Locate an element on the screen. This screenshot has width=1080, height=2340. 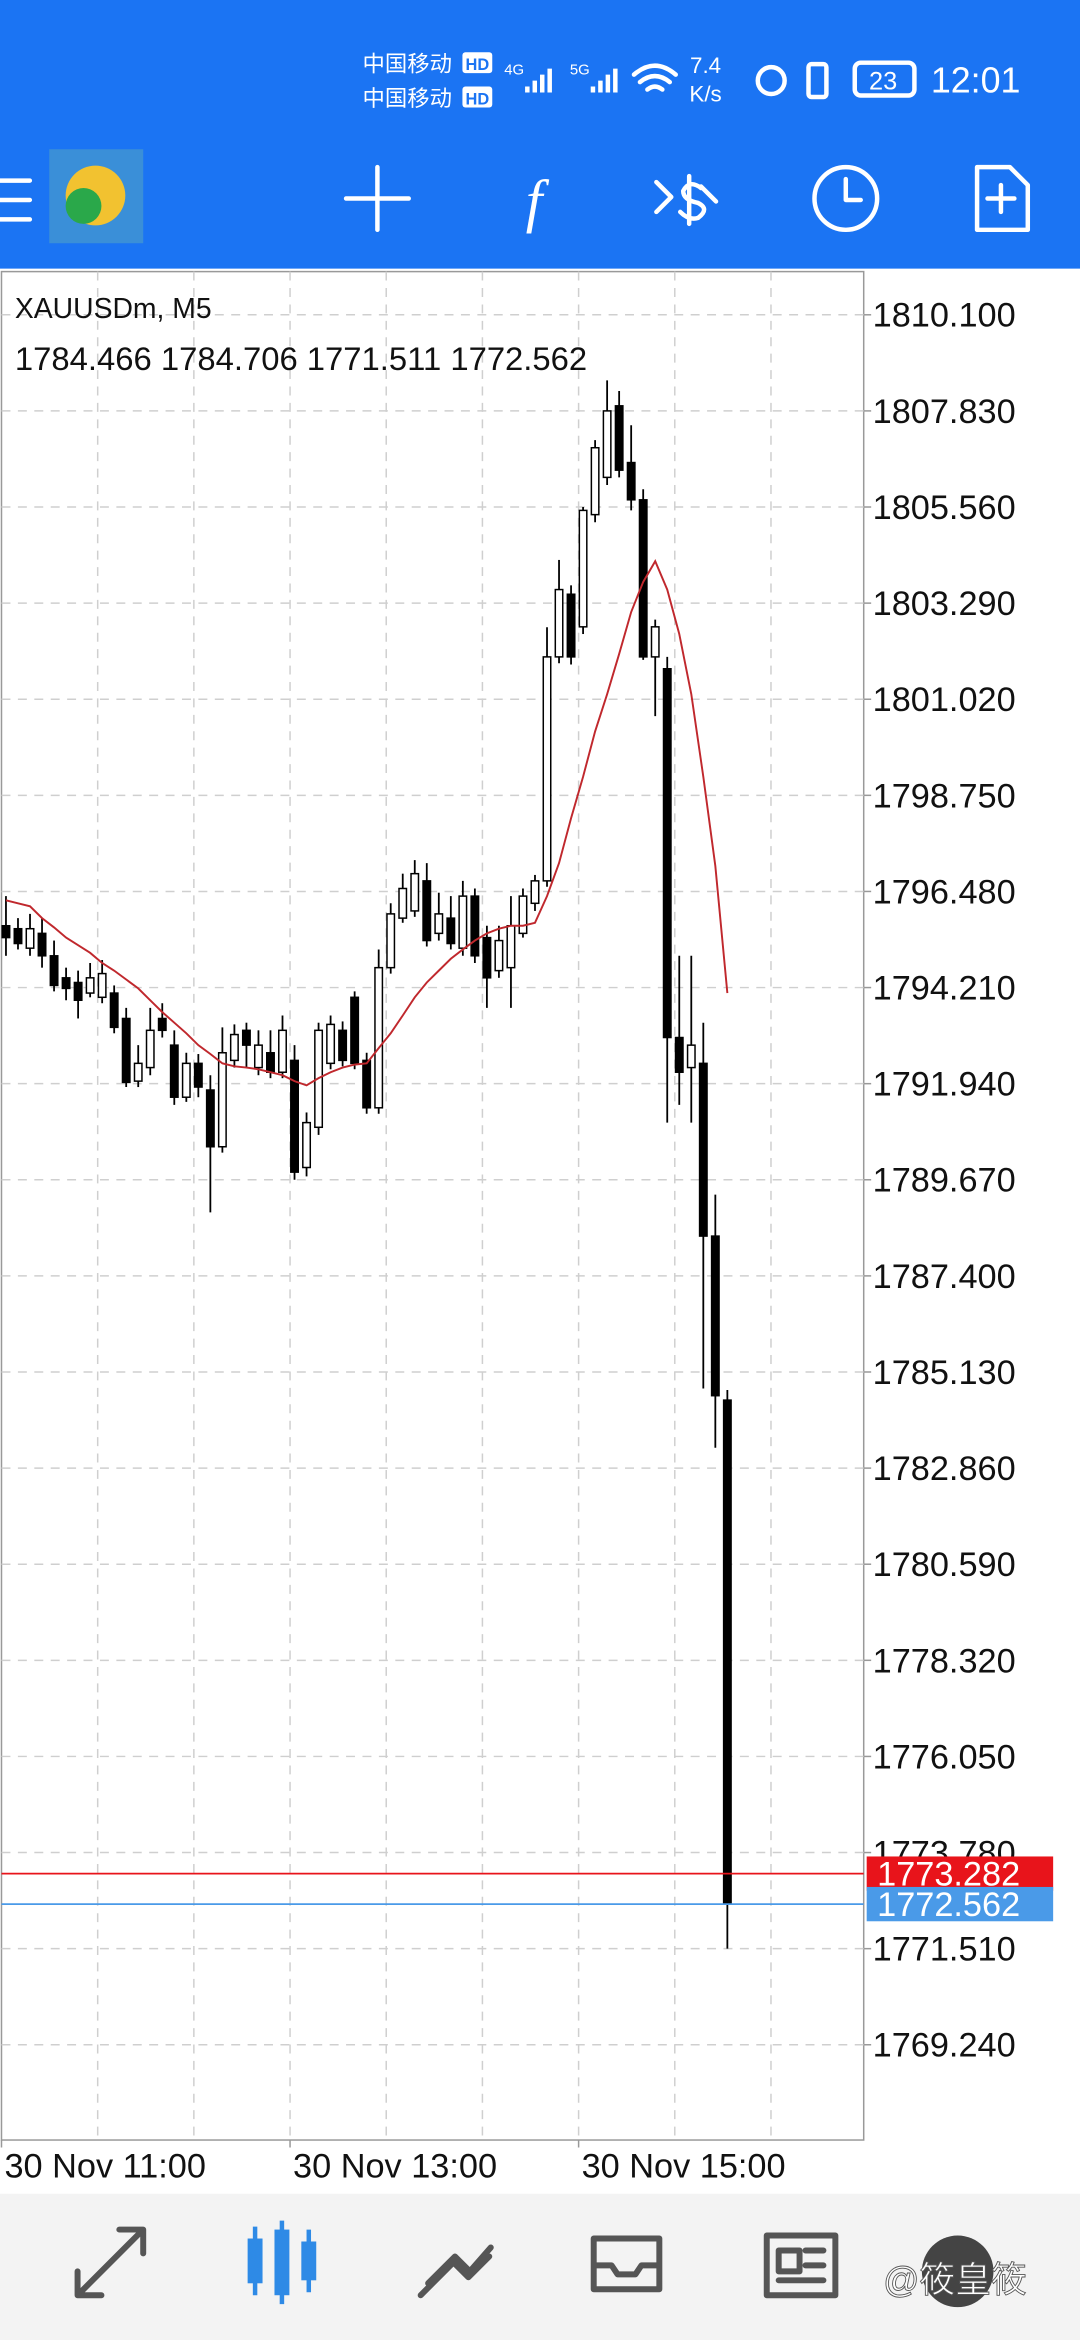
quotes-tab is located at coordinates (110, 2262).